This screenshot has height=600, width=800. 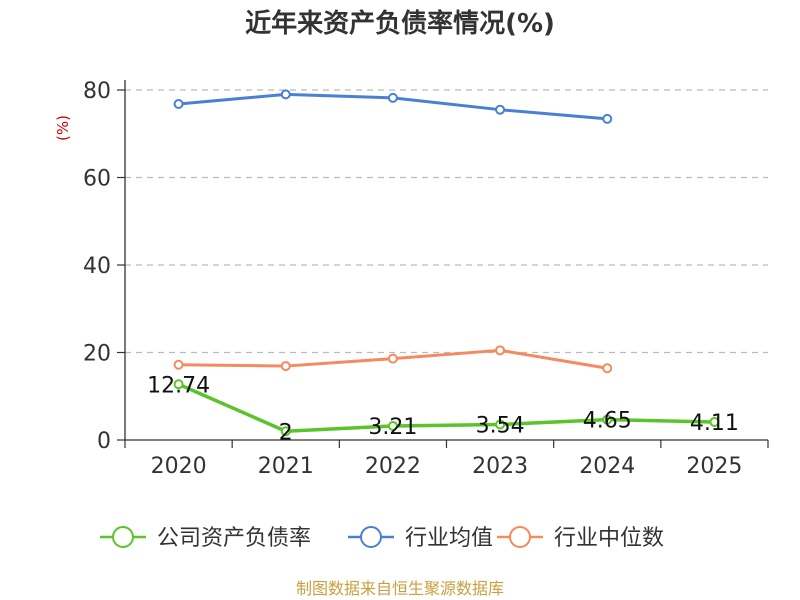 I want to click on legend-label-0: 公司资产负债率, so click(x=234, y=538).